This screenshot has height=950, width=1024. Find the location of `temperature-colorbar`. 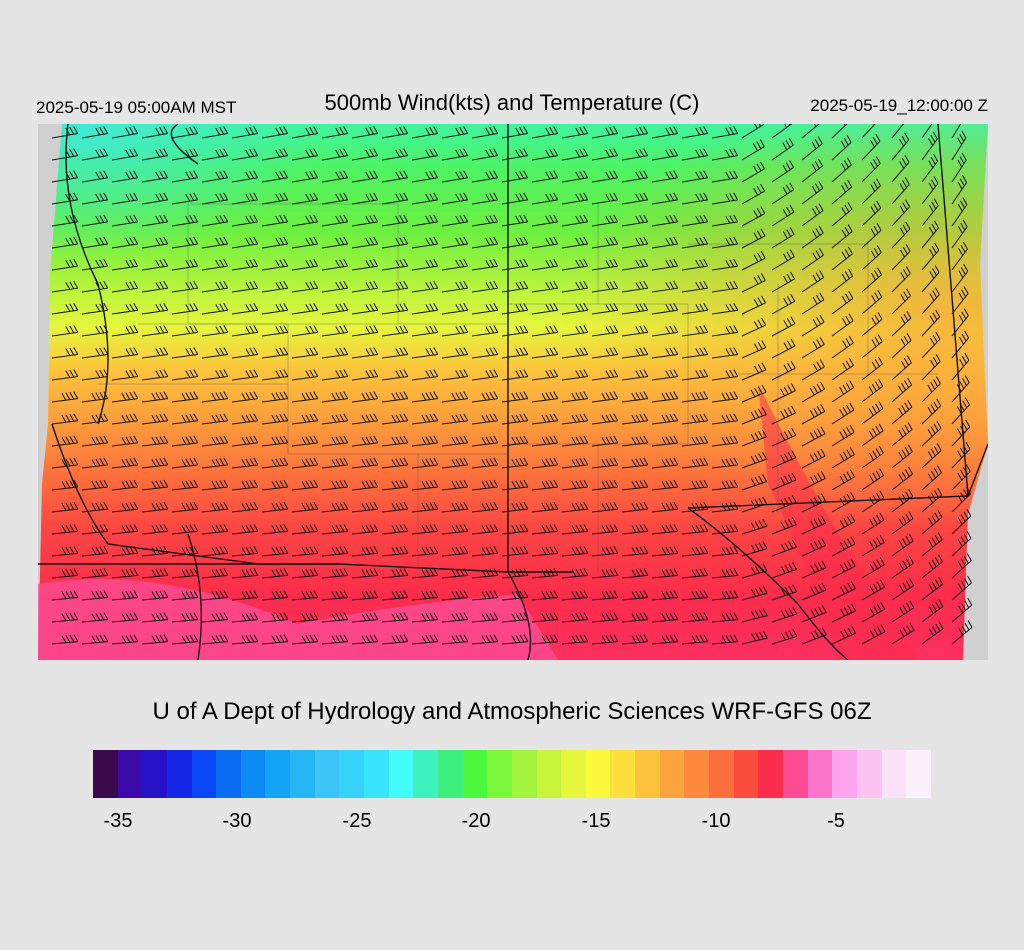

temperature-colorbar is located at coordinates (512, 774).